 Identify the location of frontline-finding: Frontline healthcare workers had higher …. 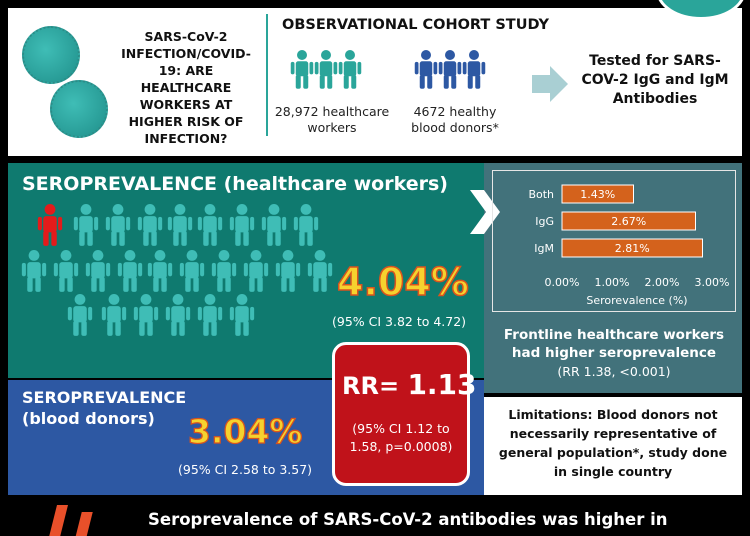
(614, 344).